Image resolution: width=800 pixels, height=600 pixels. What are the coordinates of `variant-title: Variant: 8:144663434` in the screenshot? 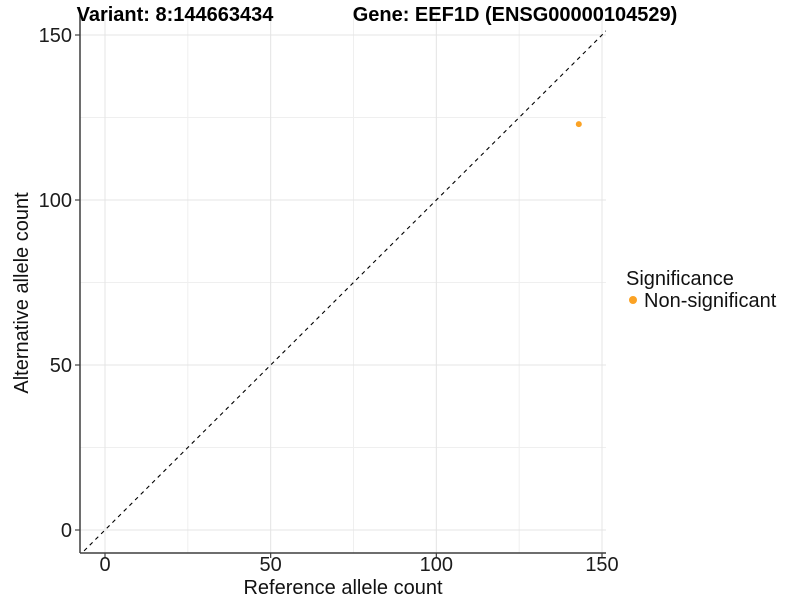 It's located at (176, 15).